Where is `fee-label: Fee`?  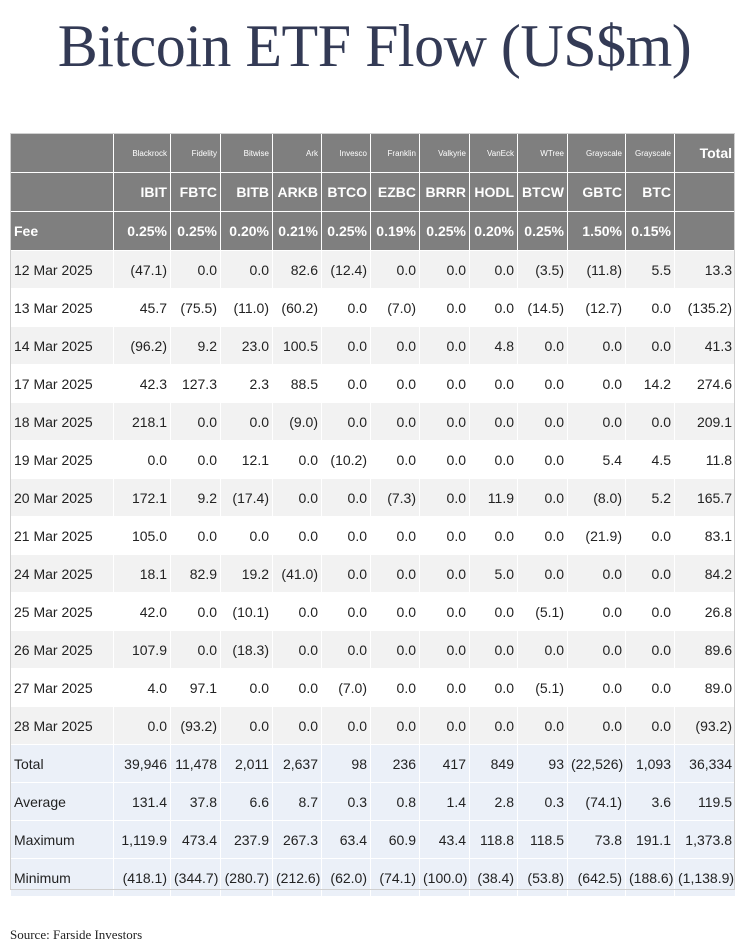
fee-label: Fee is located at coordinates (62, 231).